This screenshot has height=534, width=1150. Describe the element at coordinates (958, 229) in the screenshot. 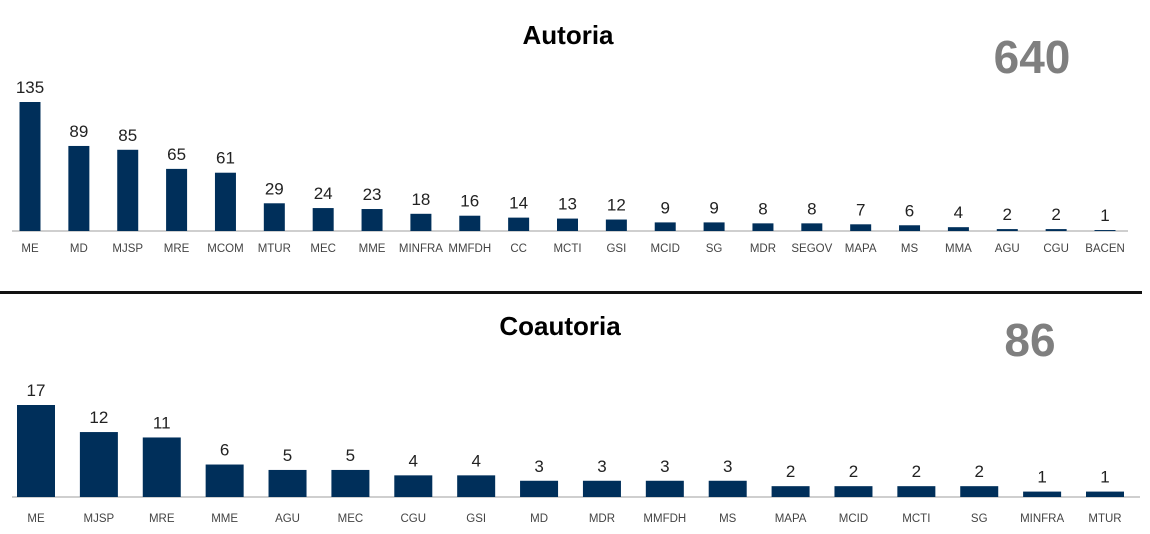

I see `autoria-bar-mma` at that location.